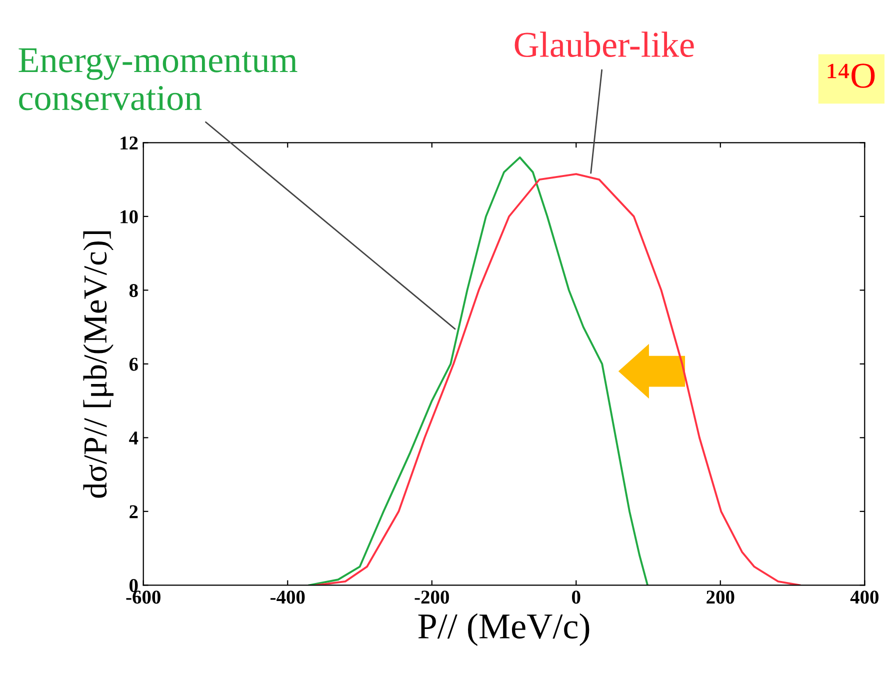  I want to click on y-tick-label: 6, so click(133, 364).